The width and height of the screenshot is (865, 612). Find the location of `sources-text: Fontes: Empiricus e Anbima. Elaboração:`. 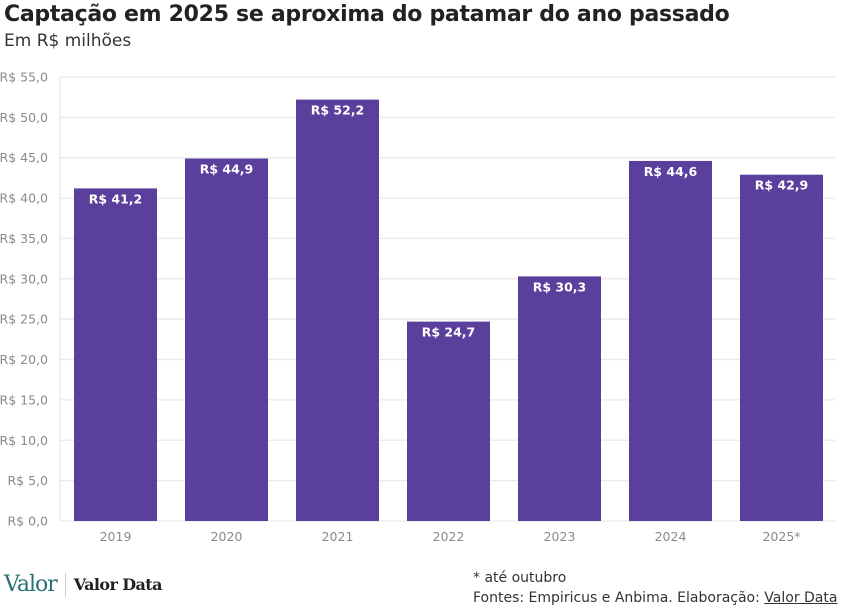

sources-text: Fontes: Empiricus e Anbima. Elaboração: is located at coordinates (619, 598).